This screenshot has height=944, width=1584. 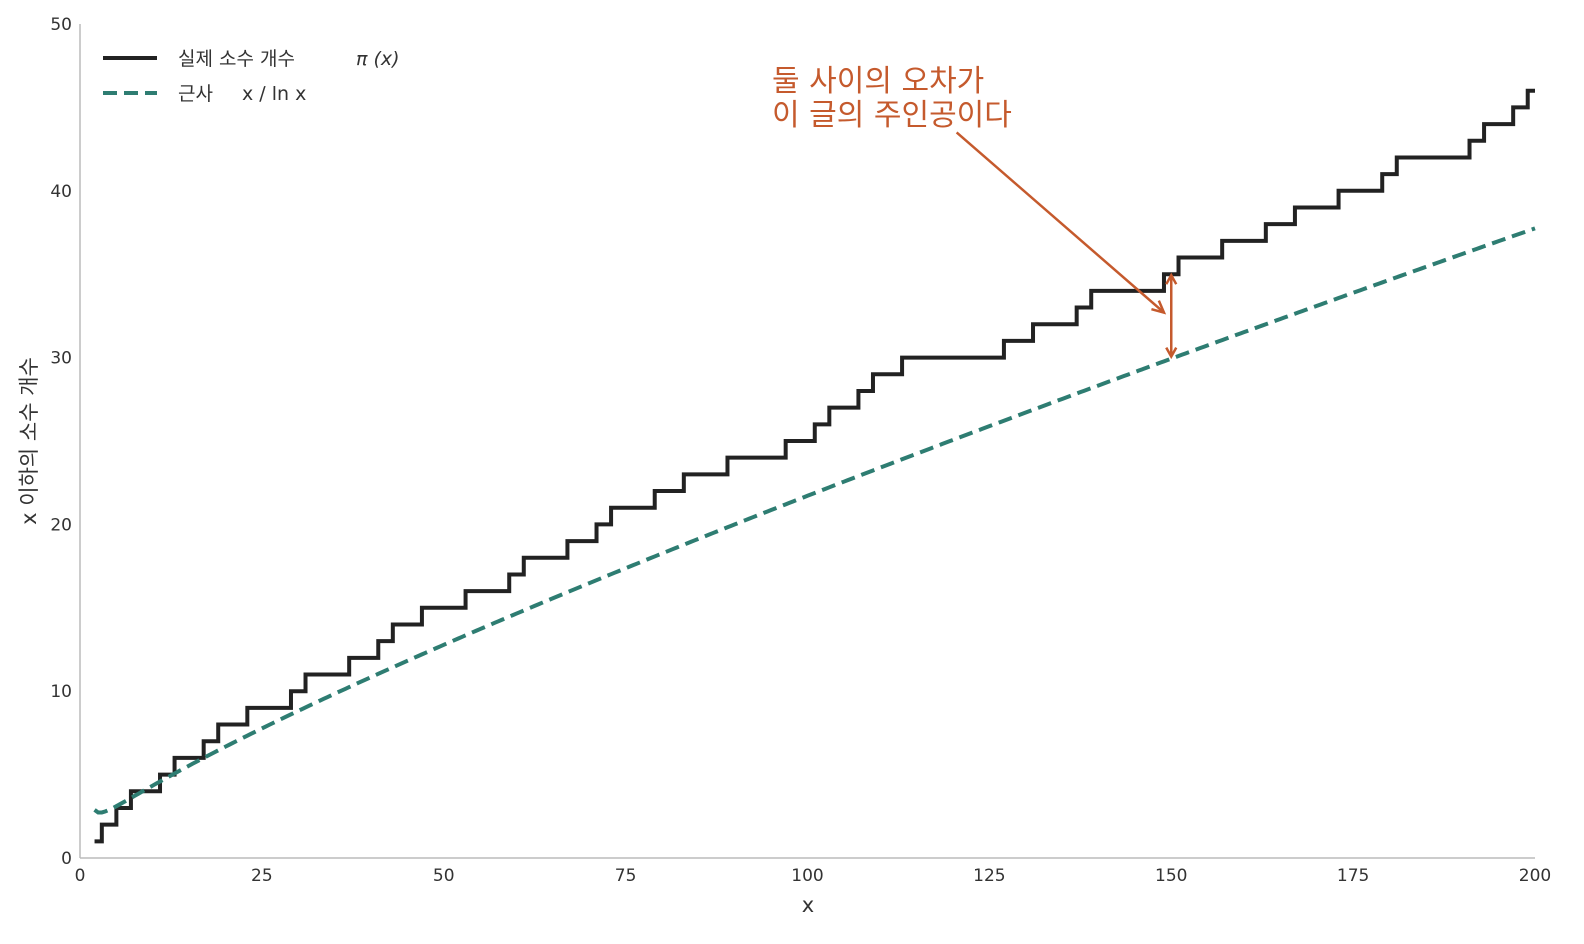 What do you see at coordinates (444, 876) in the screenshot?
I see `x-tick-label: 50` at bounding box center [444, 876].